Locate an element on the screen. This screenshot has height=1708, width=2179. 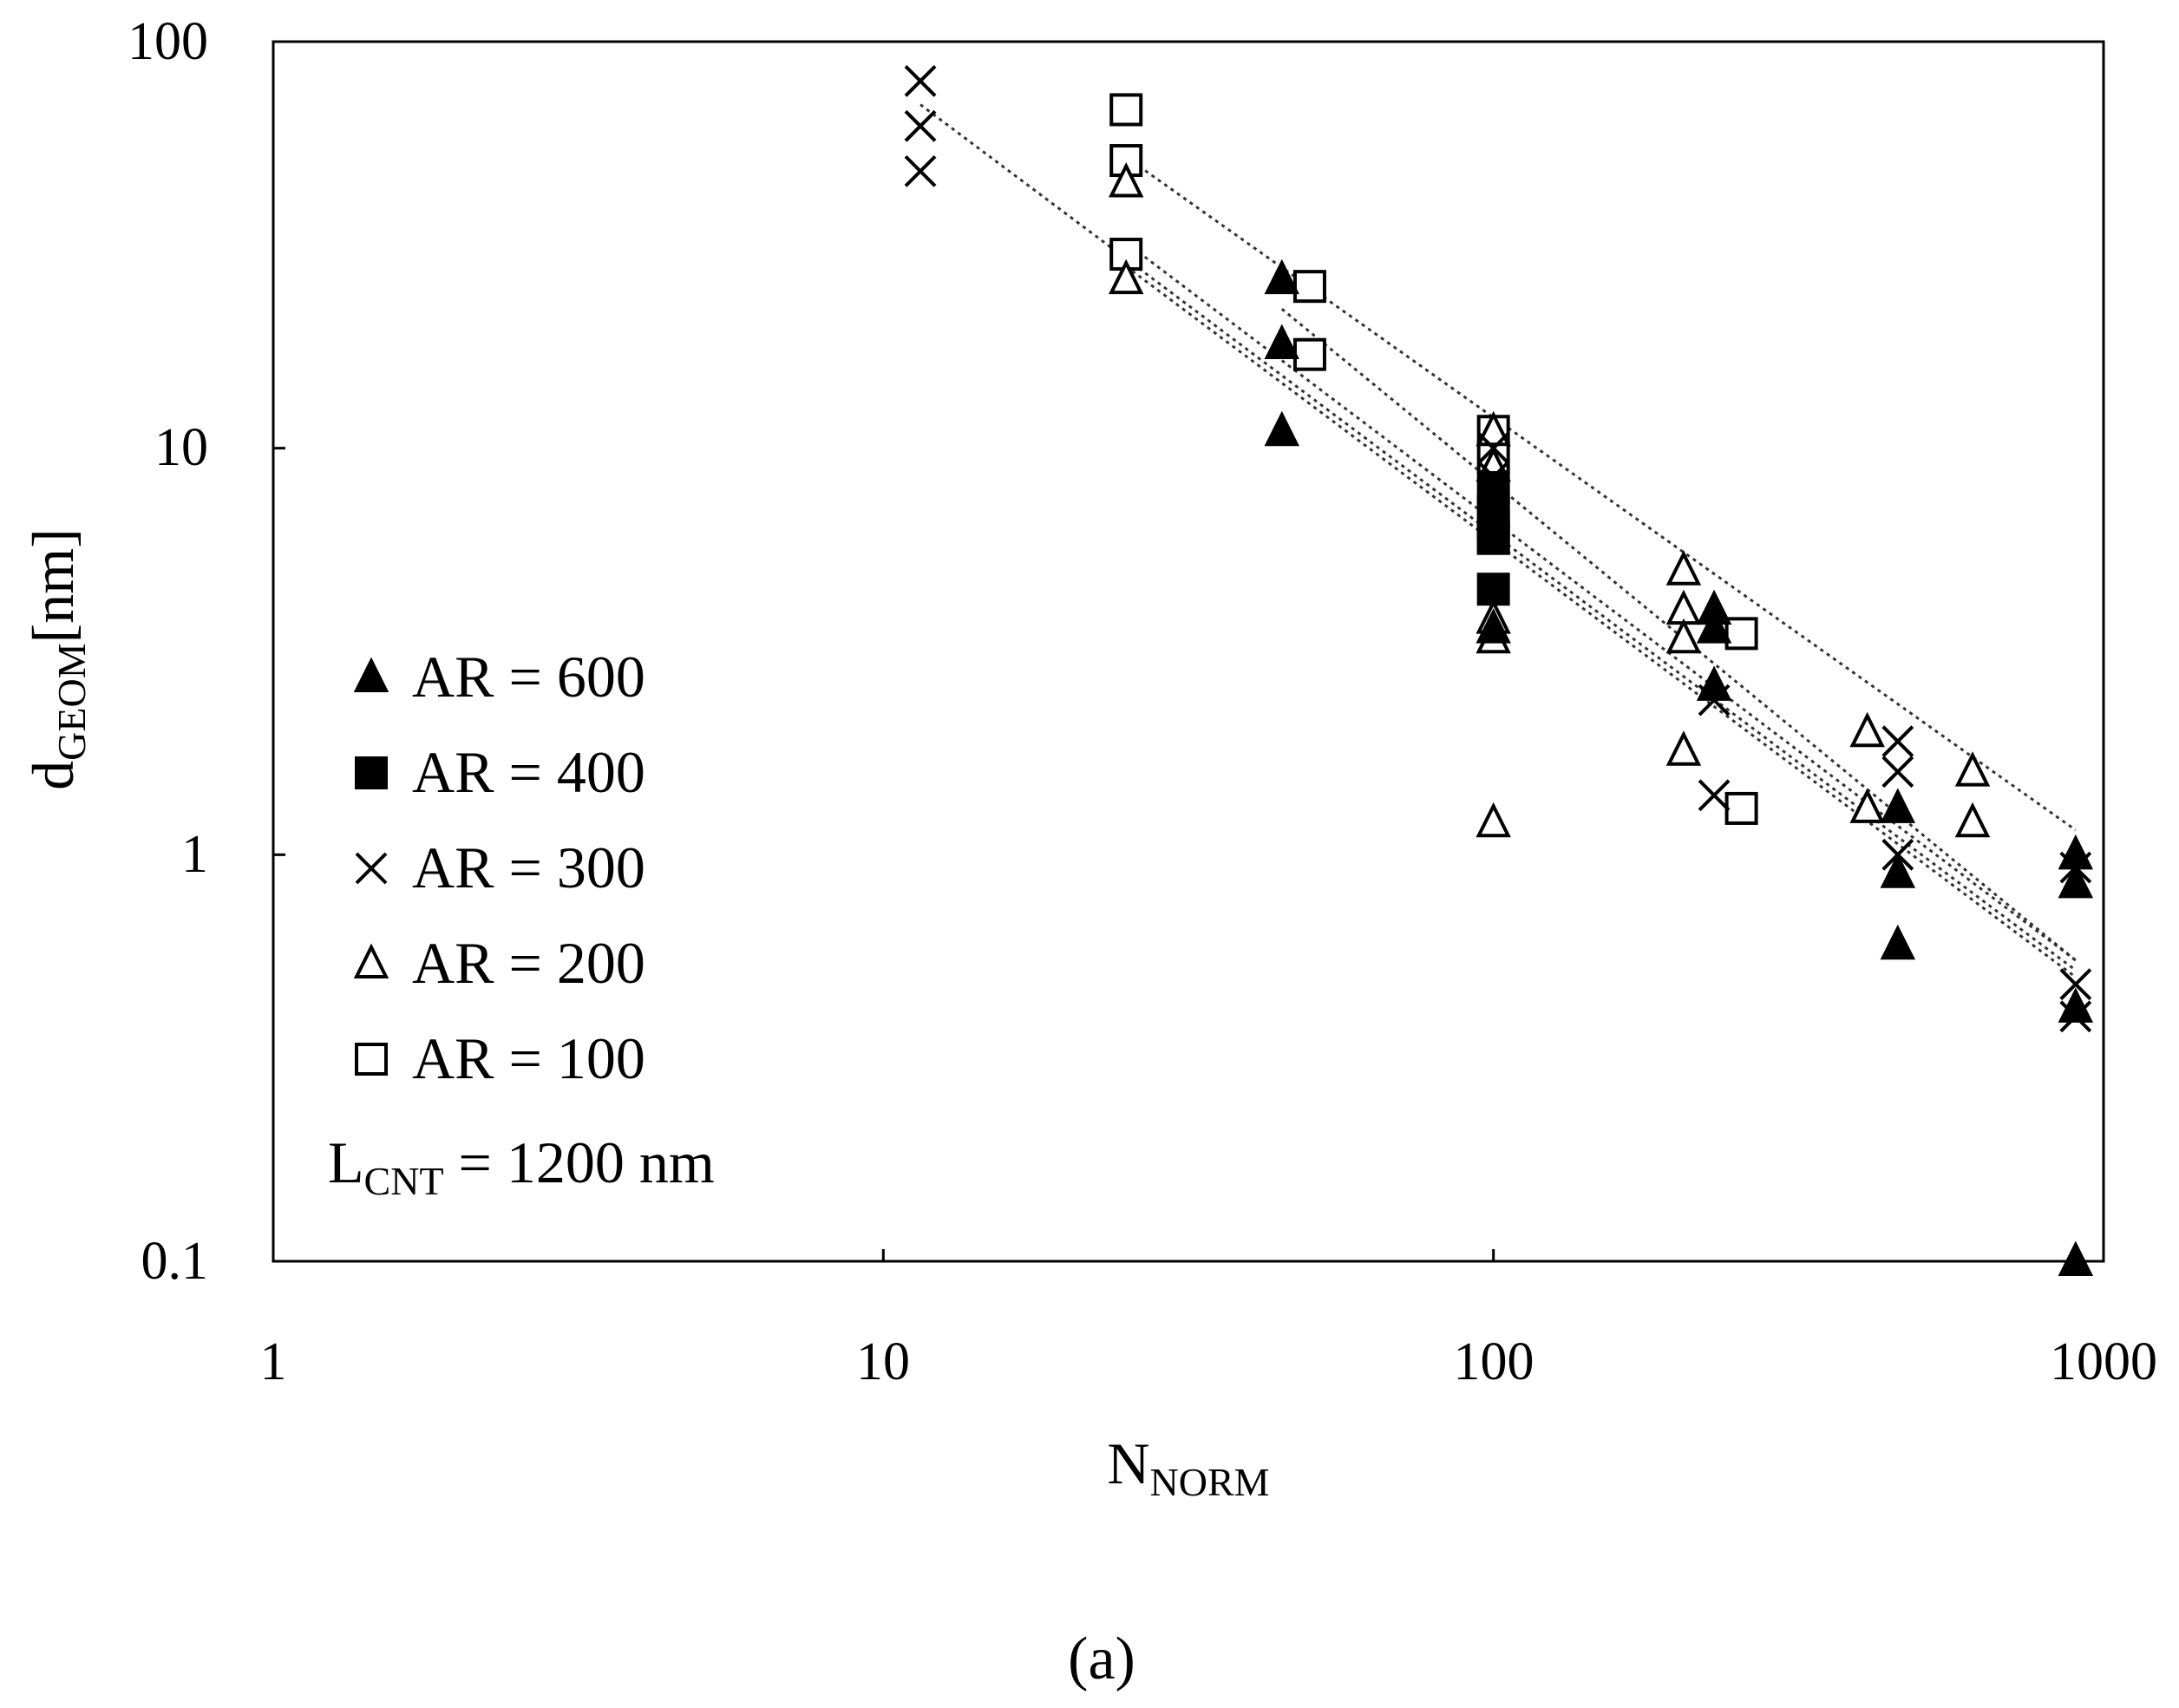
legend-label-ar300: AR = 300 is located at coordinates (529, 867).